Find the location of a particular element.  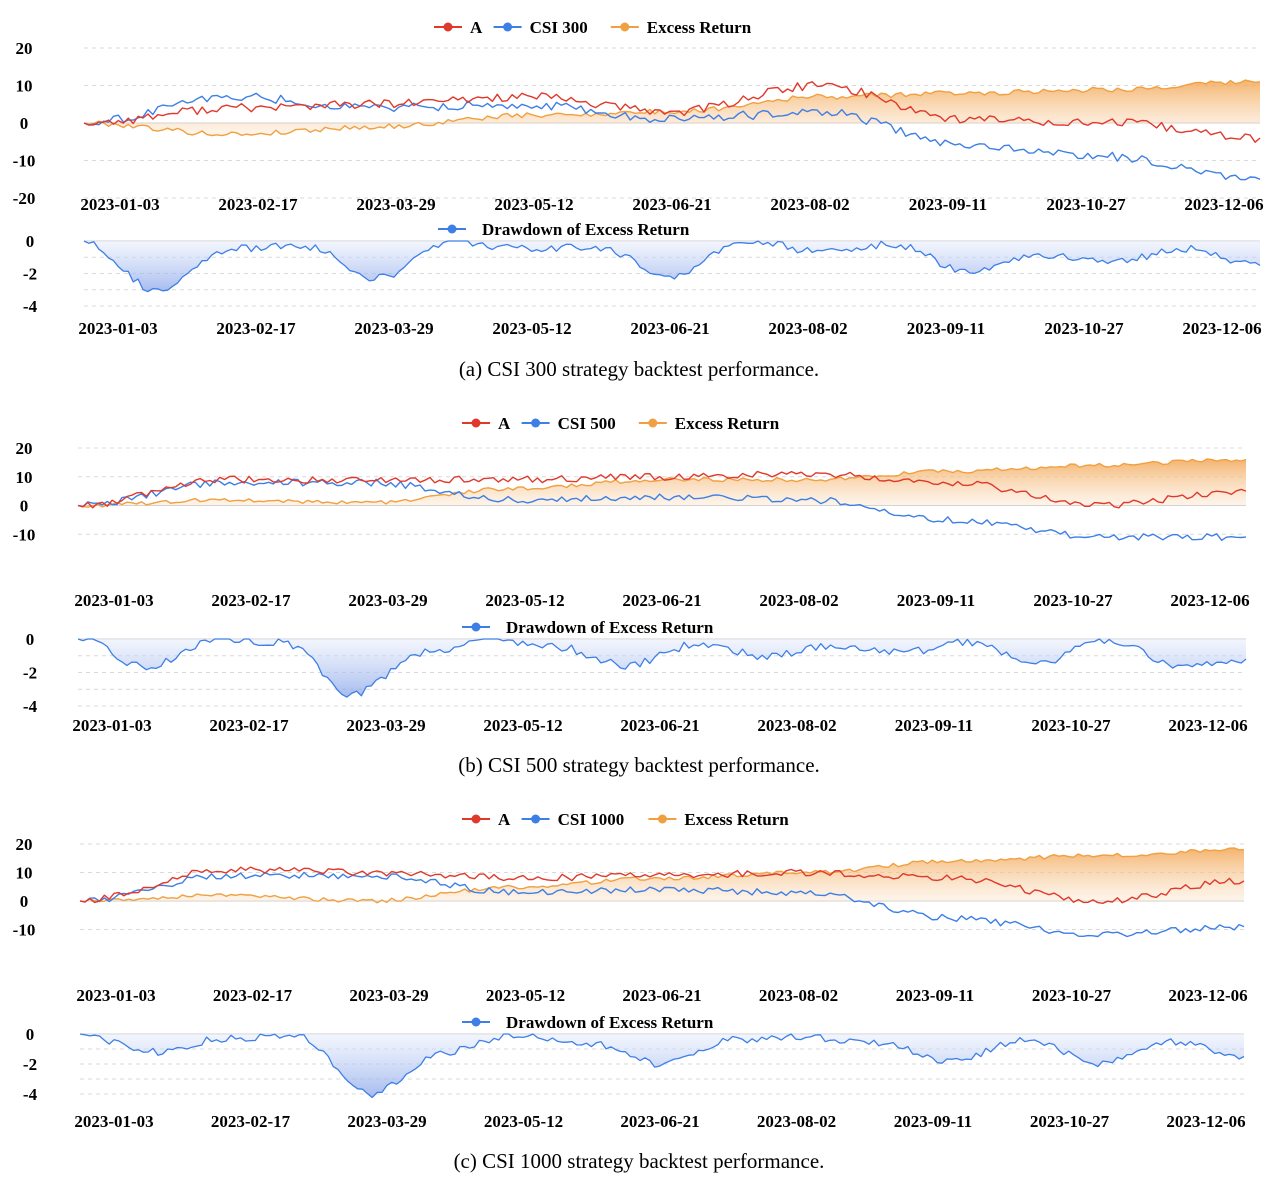

dd-x-tick-label: 2023-01-03 is located at coordinates (111, 725).